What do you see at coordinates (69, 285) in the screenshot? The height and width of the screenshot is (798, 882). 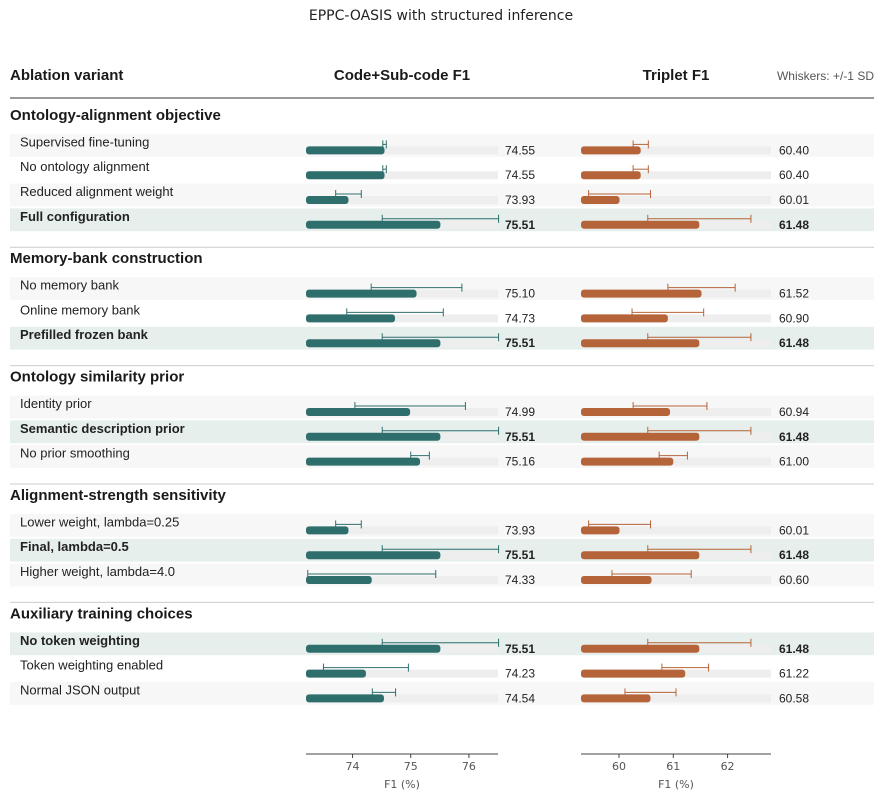 I see `row-label: No memory bank` at bounding box center [69, 285].